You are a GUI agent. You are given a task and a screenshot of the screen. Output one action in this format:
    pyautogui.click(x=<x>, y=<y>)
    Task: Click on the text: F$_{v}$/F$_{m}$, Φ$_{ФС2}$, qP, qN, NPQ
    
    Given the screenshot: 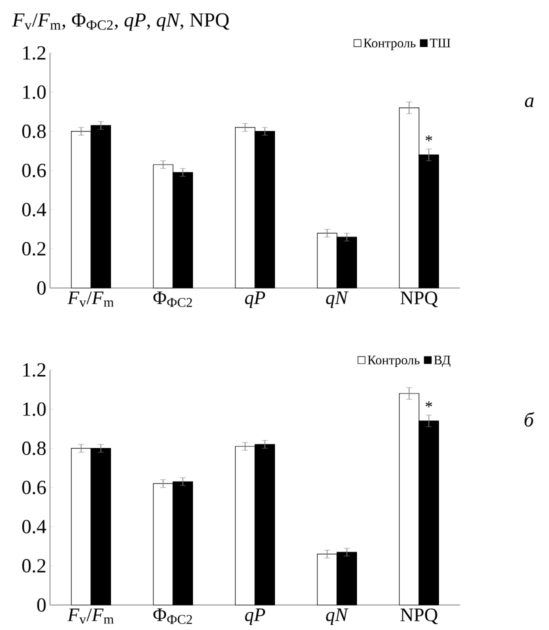 What is the action you would take?
    pyautogui.click(x=121, y=22)
    